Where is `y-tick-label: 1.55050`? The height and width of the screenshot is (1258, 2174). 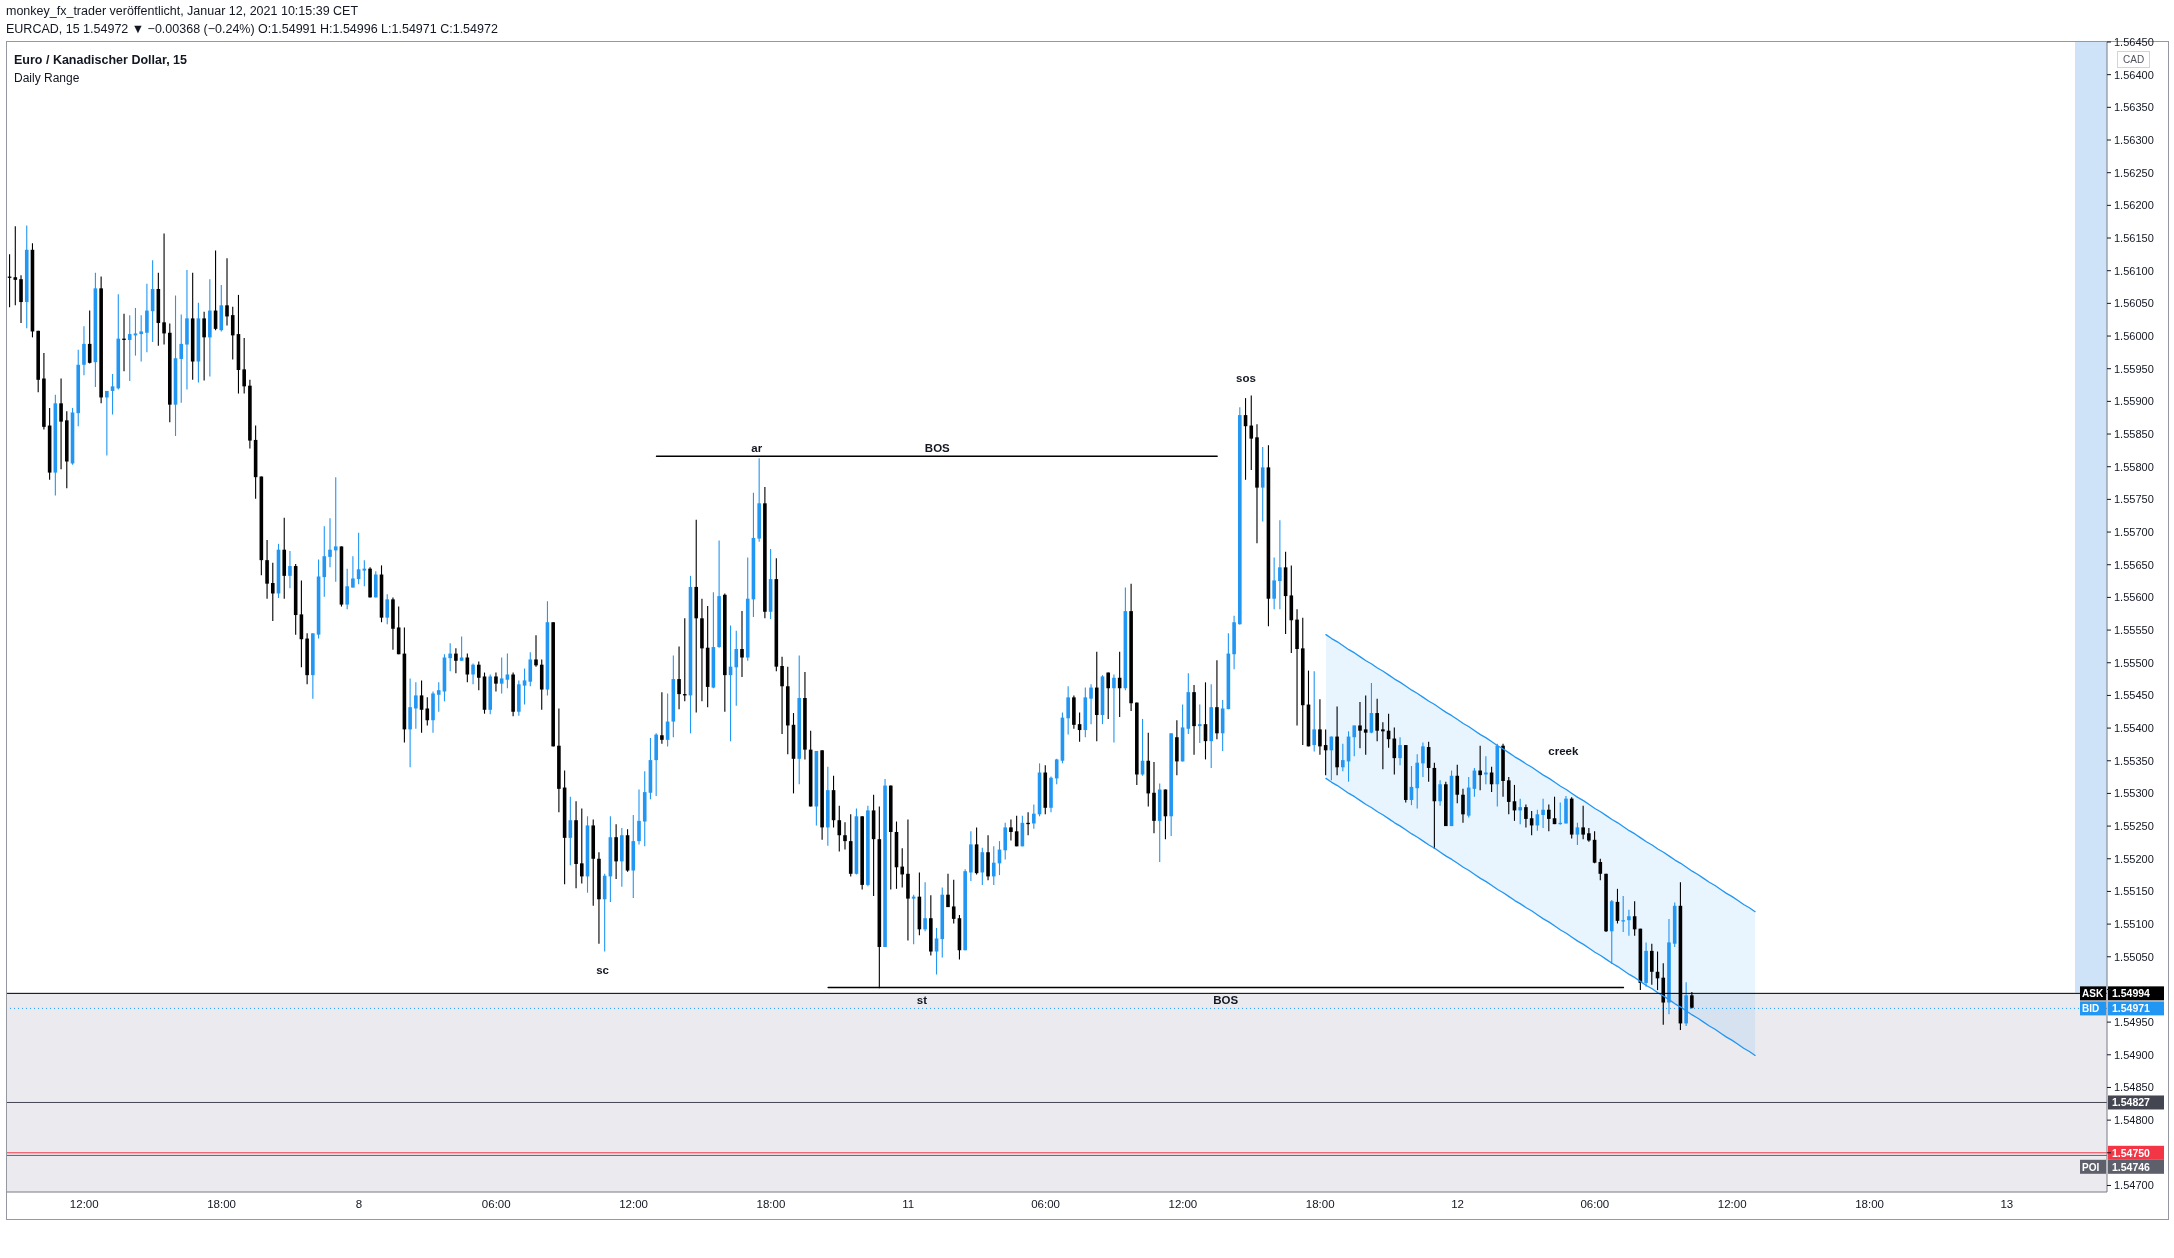 y-tick-label: 1.55050 is located at coordinates (2134, 956).